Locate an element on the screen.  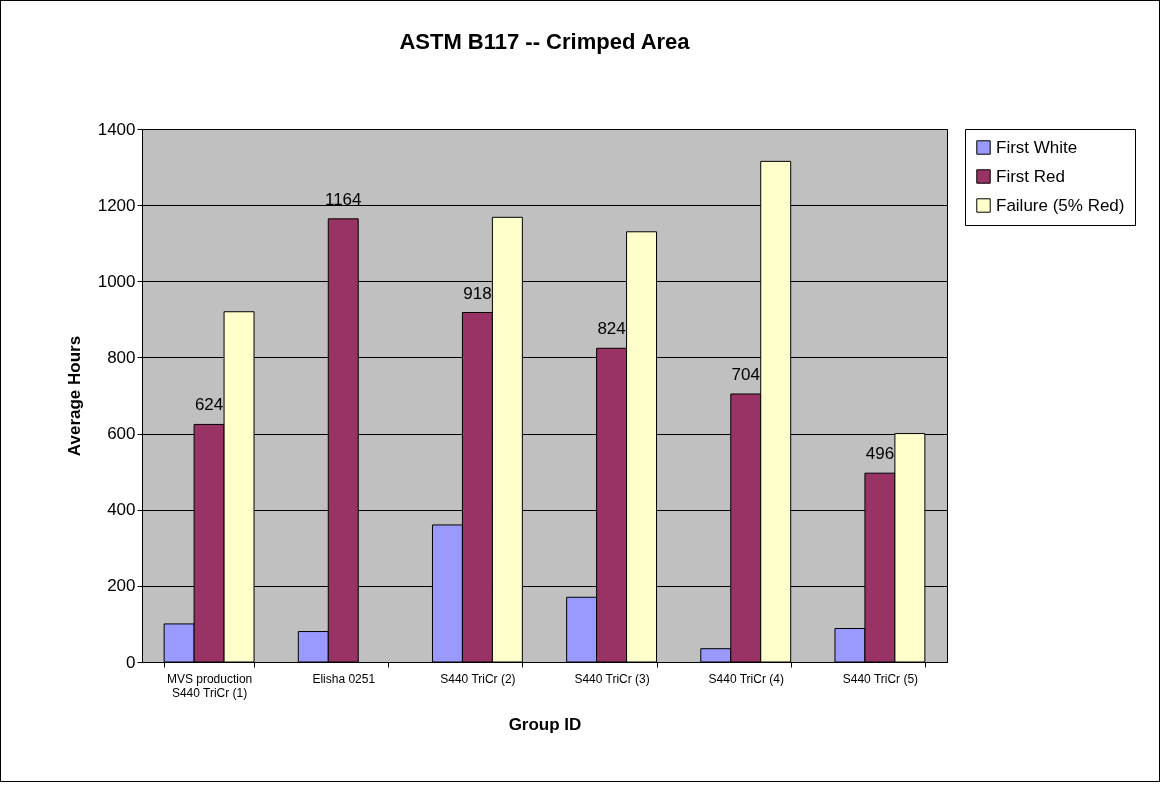
x-tick-label: S440 TriCr (3) is located at coordinates (612, 678).